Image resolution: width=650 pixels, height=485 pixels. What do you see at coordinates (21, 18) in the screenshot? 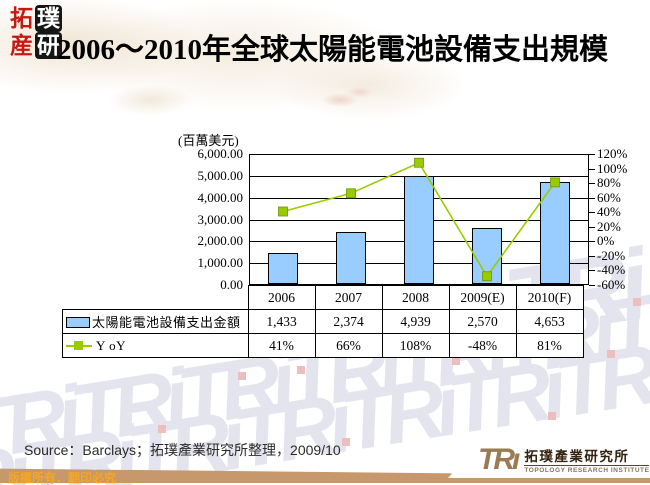
I see `logo-block-char: 拓` at bounding box center [21, 18].